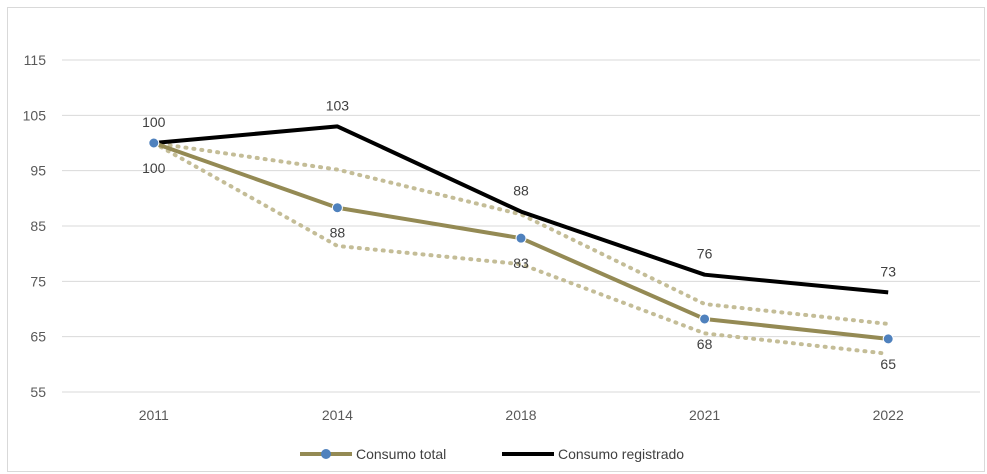 Image resolution: width=987 pixels, height=474 pixels. Describe the element at coordinates (38, 171) in the screenshot. I see `y-tick-label: 95` at that location.